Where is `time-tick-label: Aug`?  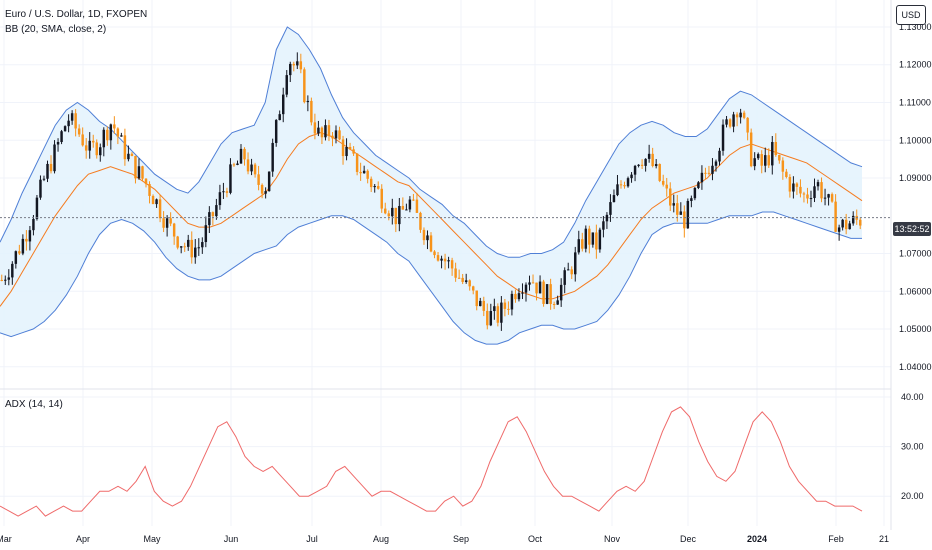 time-tick-label: Aug is located at coordinates (381, 539).